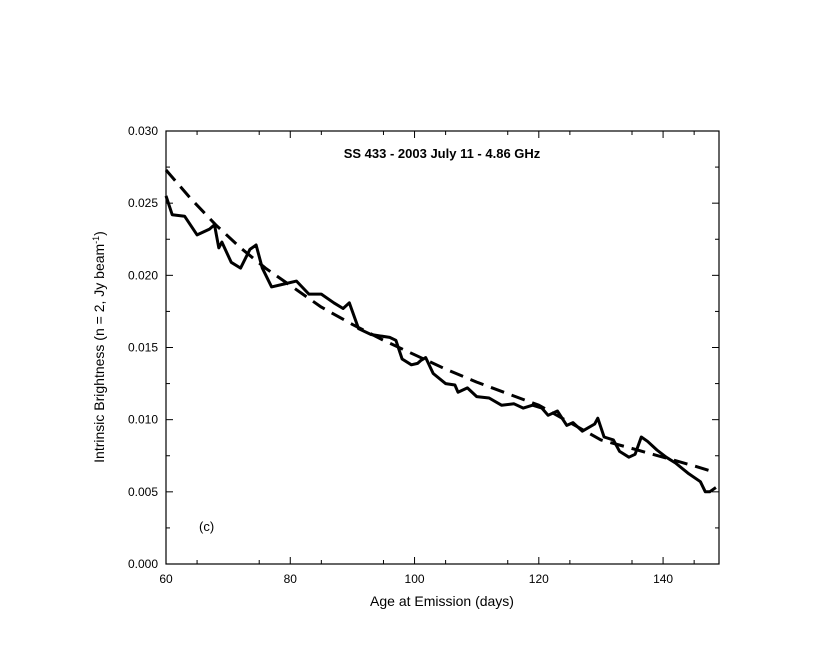 This screenshot has width=830, height=652. I want to click on y-axis-title: Intrinsic Brightness (n = 2, Jy beam-1), so click(99, 347).